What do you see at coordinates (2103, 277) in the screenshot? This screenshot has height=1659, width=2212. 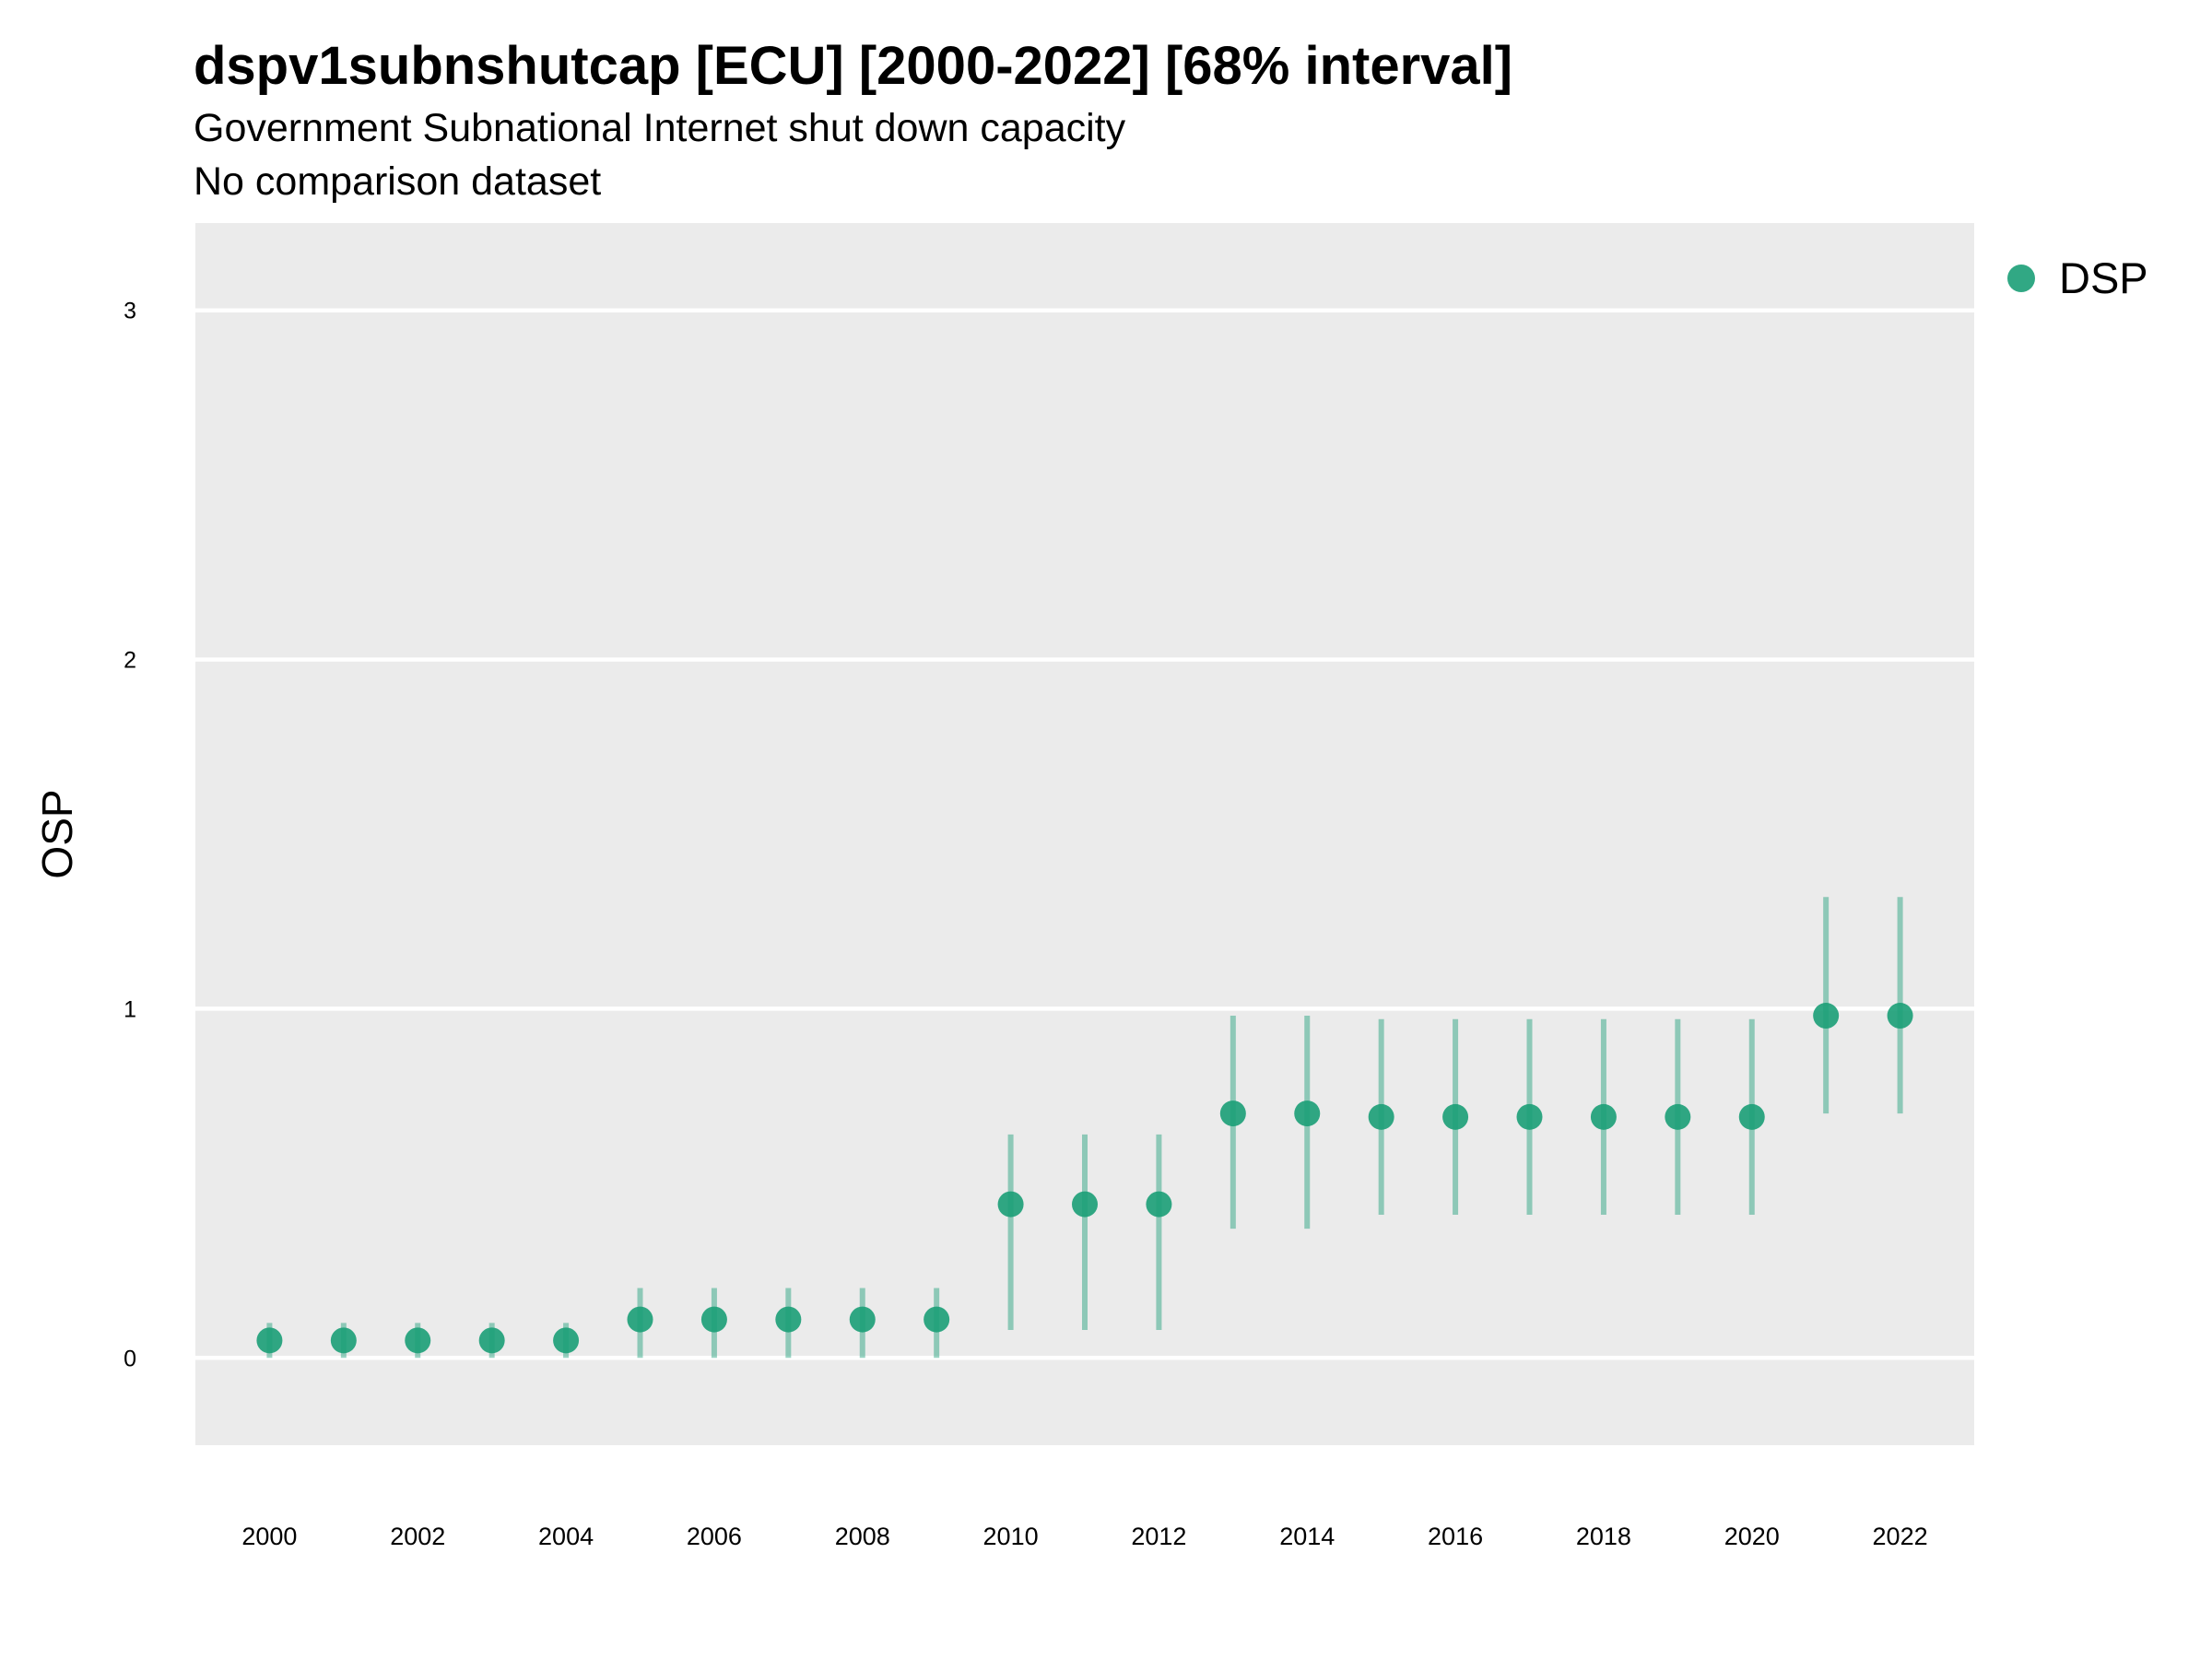 I see `legend-label: DSP` at bounding box center [2103, 277].